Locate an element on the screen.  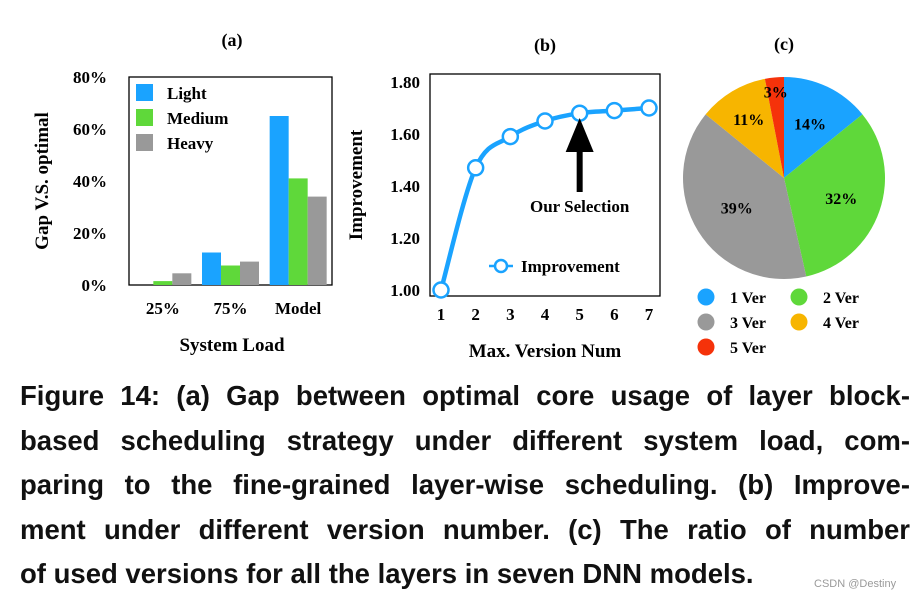
panel-b-frame is located at coordinates (545, 185).